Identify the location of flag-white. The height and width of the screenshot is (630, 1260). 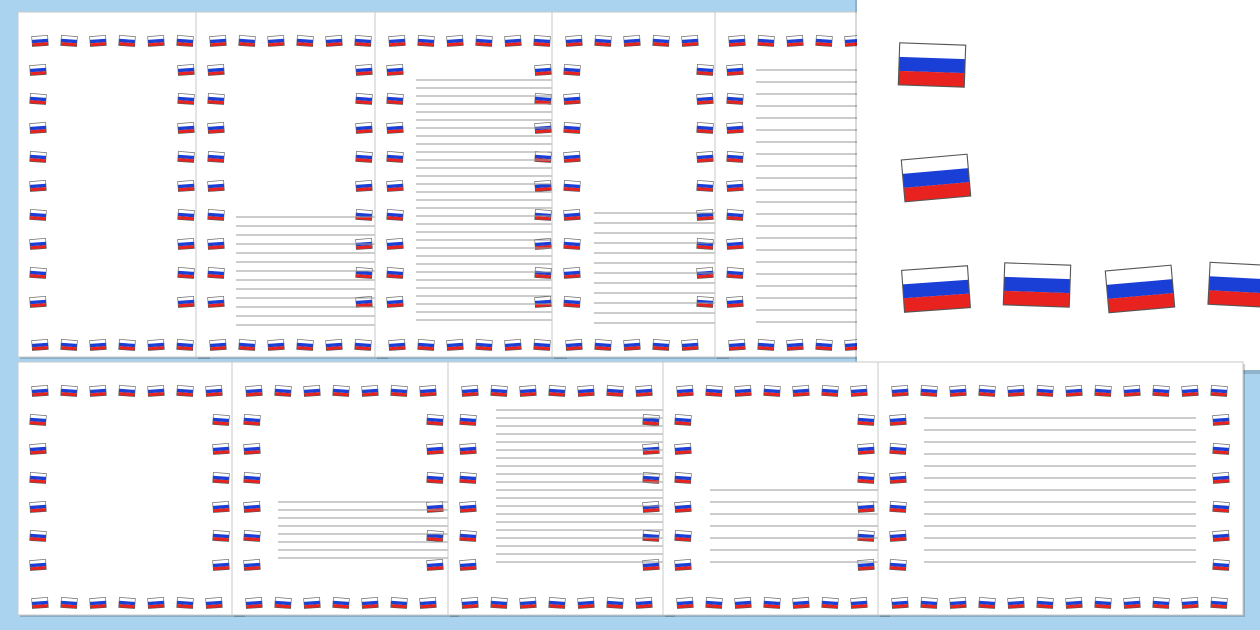
(935, 164).